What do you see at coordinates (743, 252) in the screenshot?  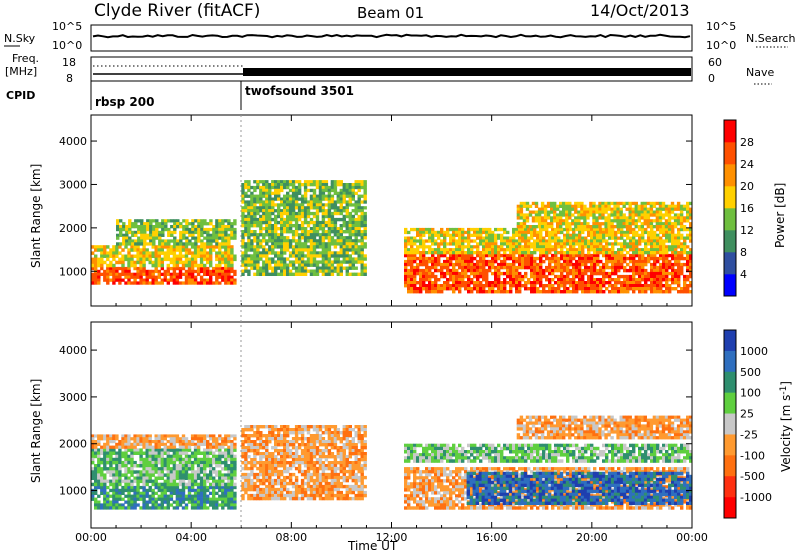 I see `power-colorbar-tick: 8` at bounding box center [743, 252].